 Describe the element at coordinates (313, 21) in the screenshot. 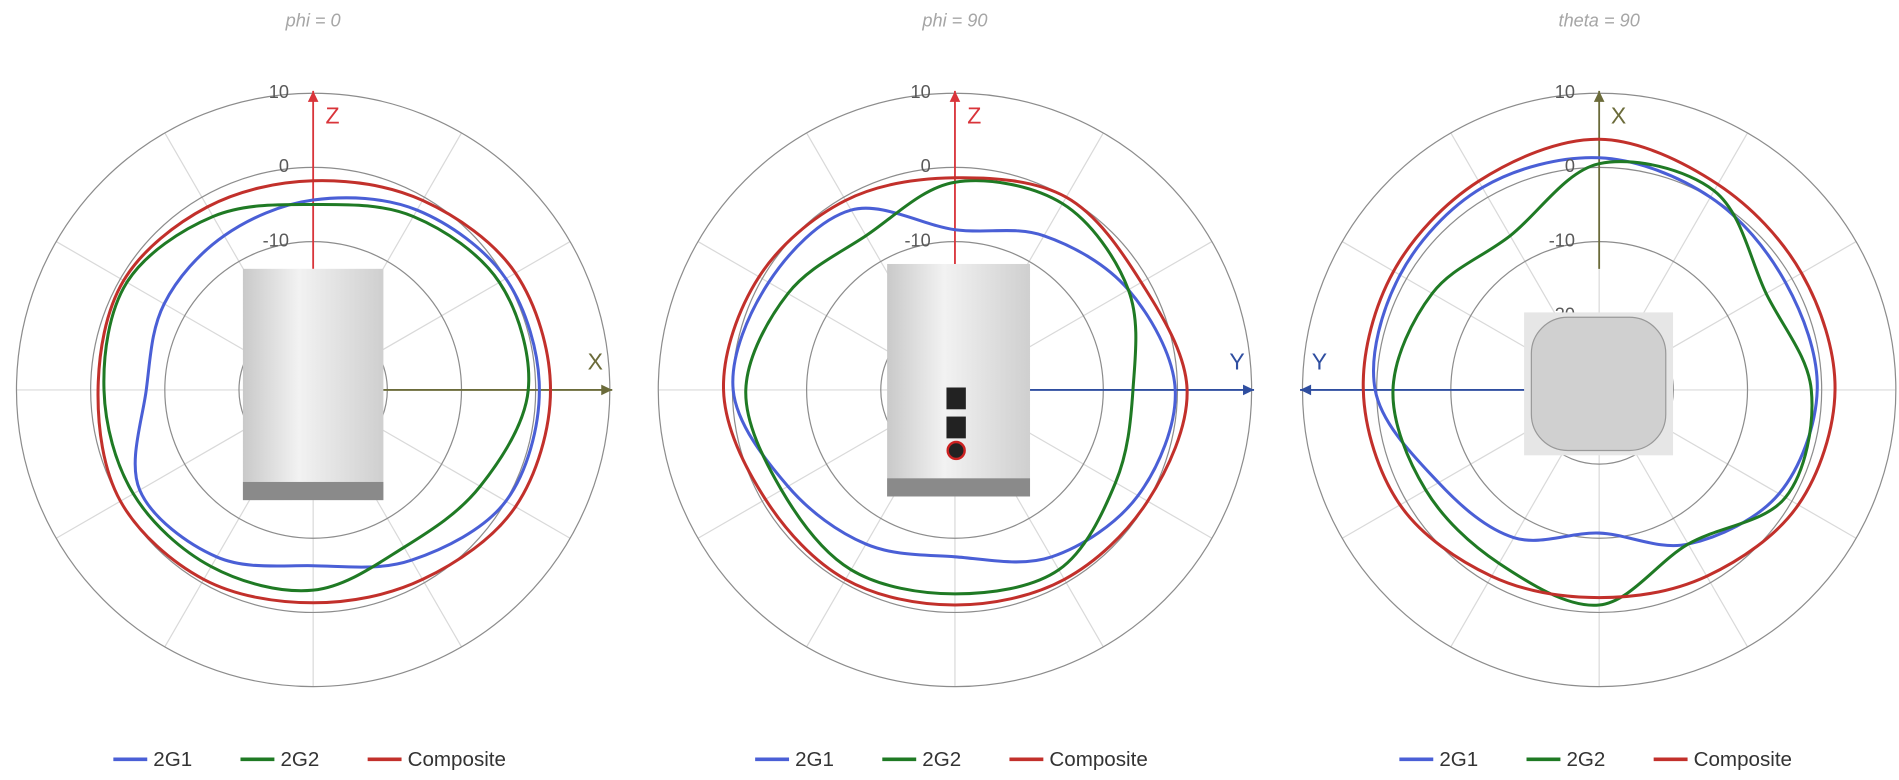

I see `chart-title: phi = 0` at that location.